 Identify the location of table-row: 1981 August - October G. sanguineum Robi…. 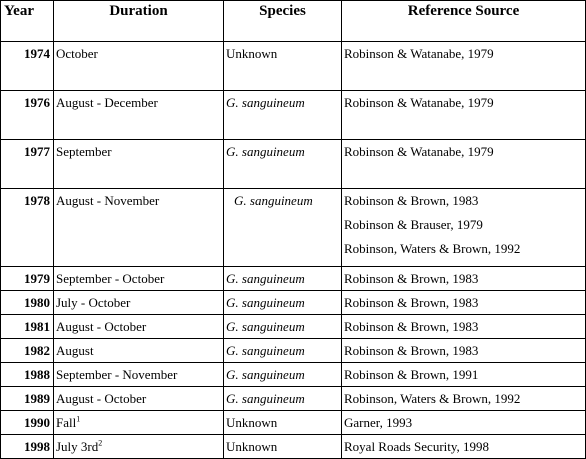
(293, 326).